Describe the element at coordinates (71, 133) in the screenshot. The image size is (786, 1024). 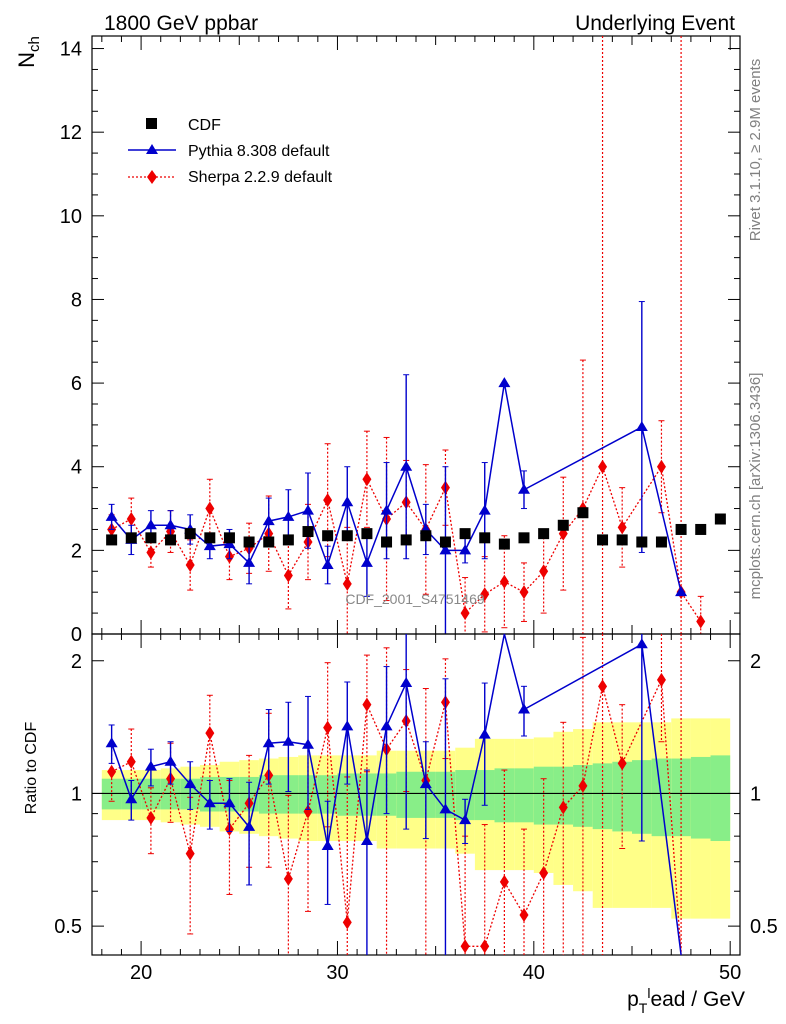
I see `main-ytick-label: 12` at that location.